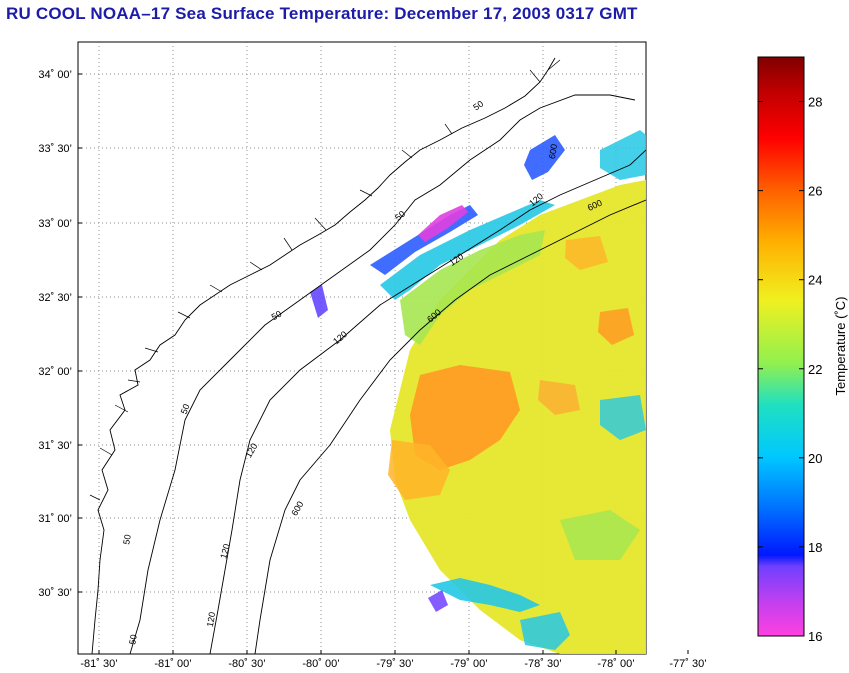 This screenshot has height=673, width=849. I want to click on latitude-label: 34˚ 00’, so click(55, 75).